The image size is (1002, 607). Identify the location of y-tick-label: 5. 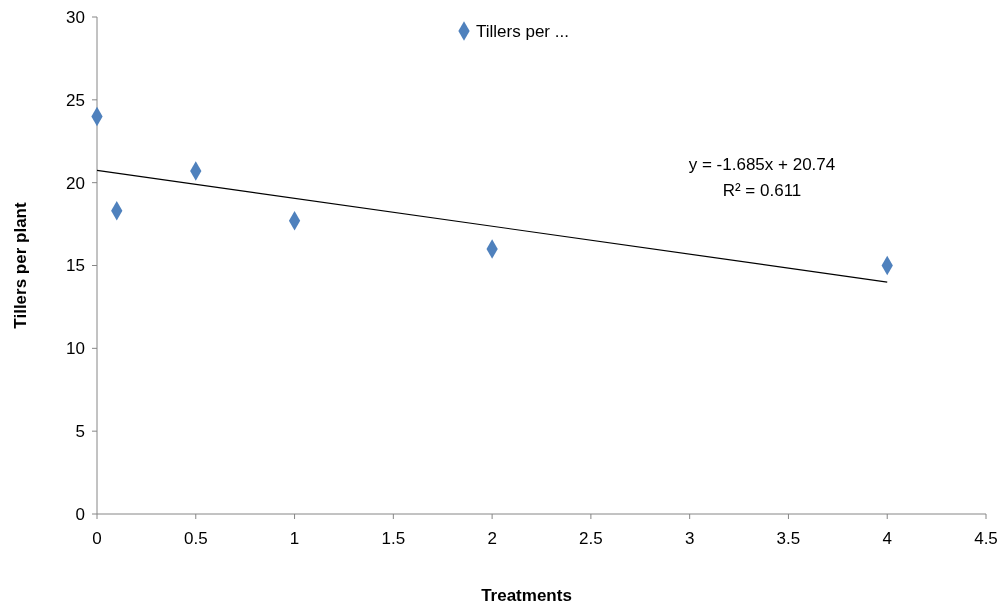
(80, 432).